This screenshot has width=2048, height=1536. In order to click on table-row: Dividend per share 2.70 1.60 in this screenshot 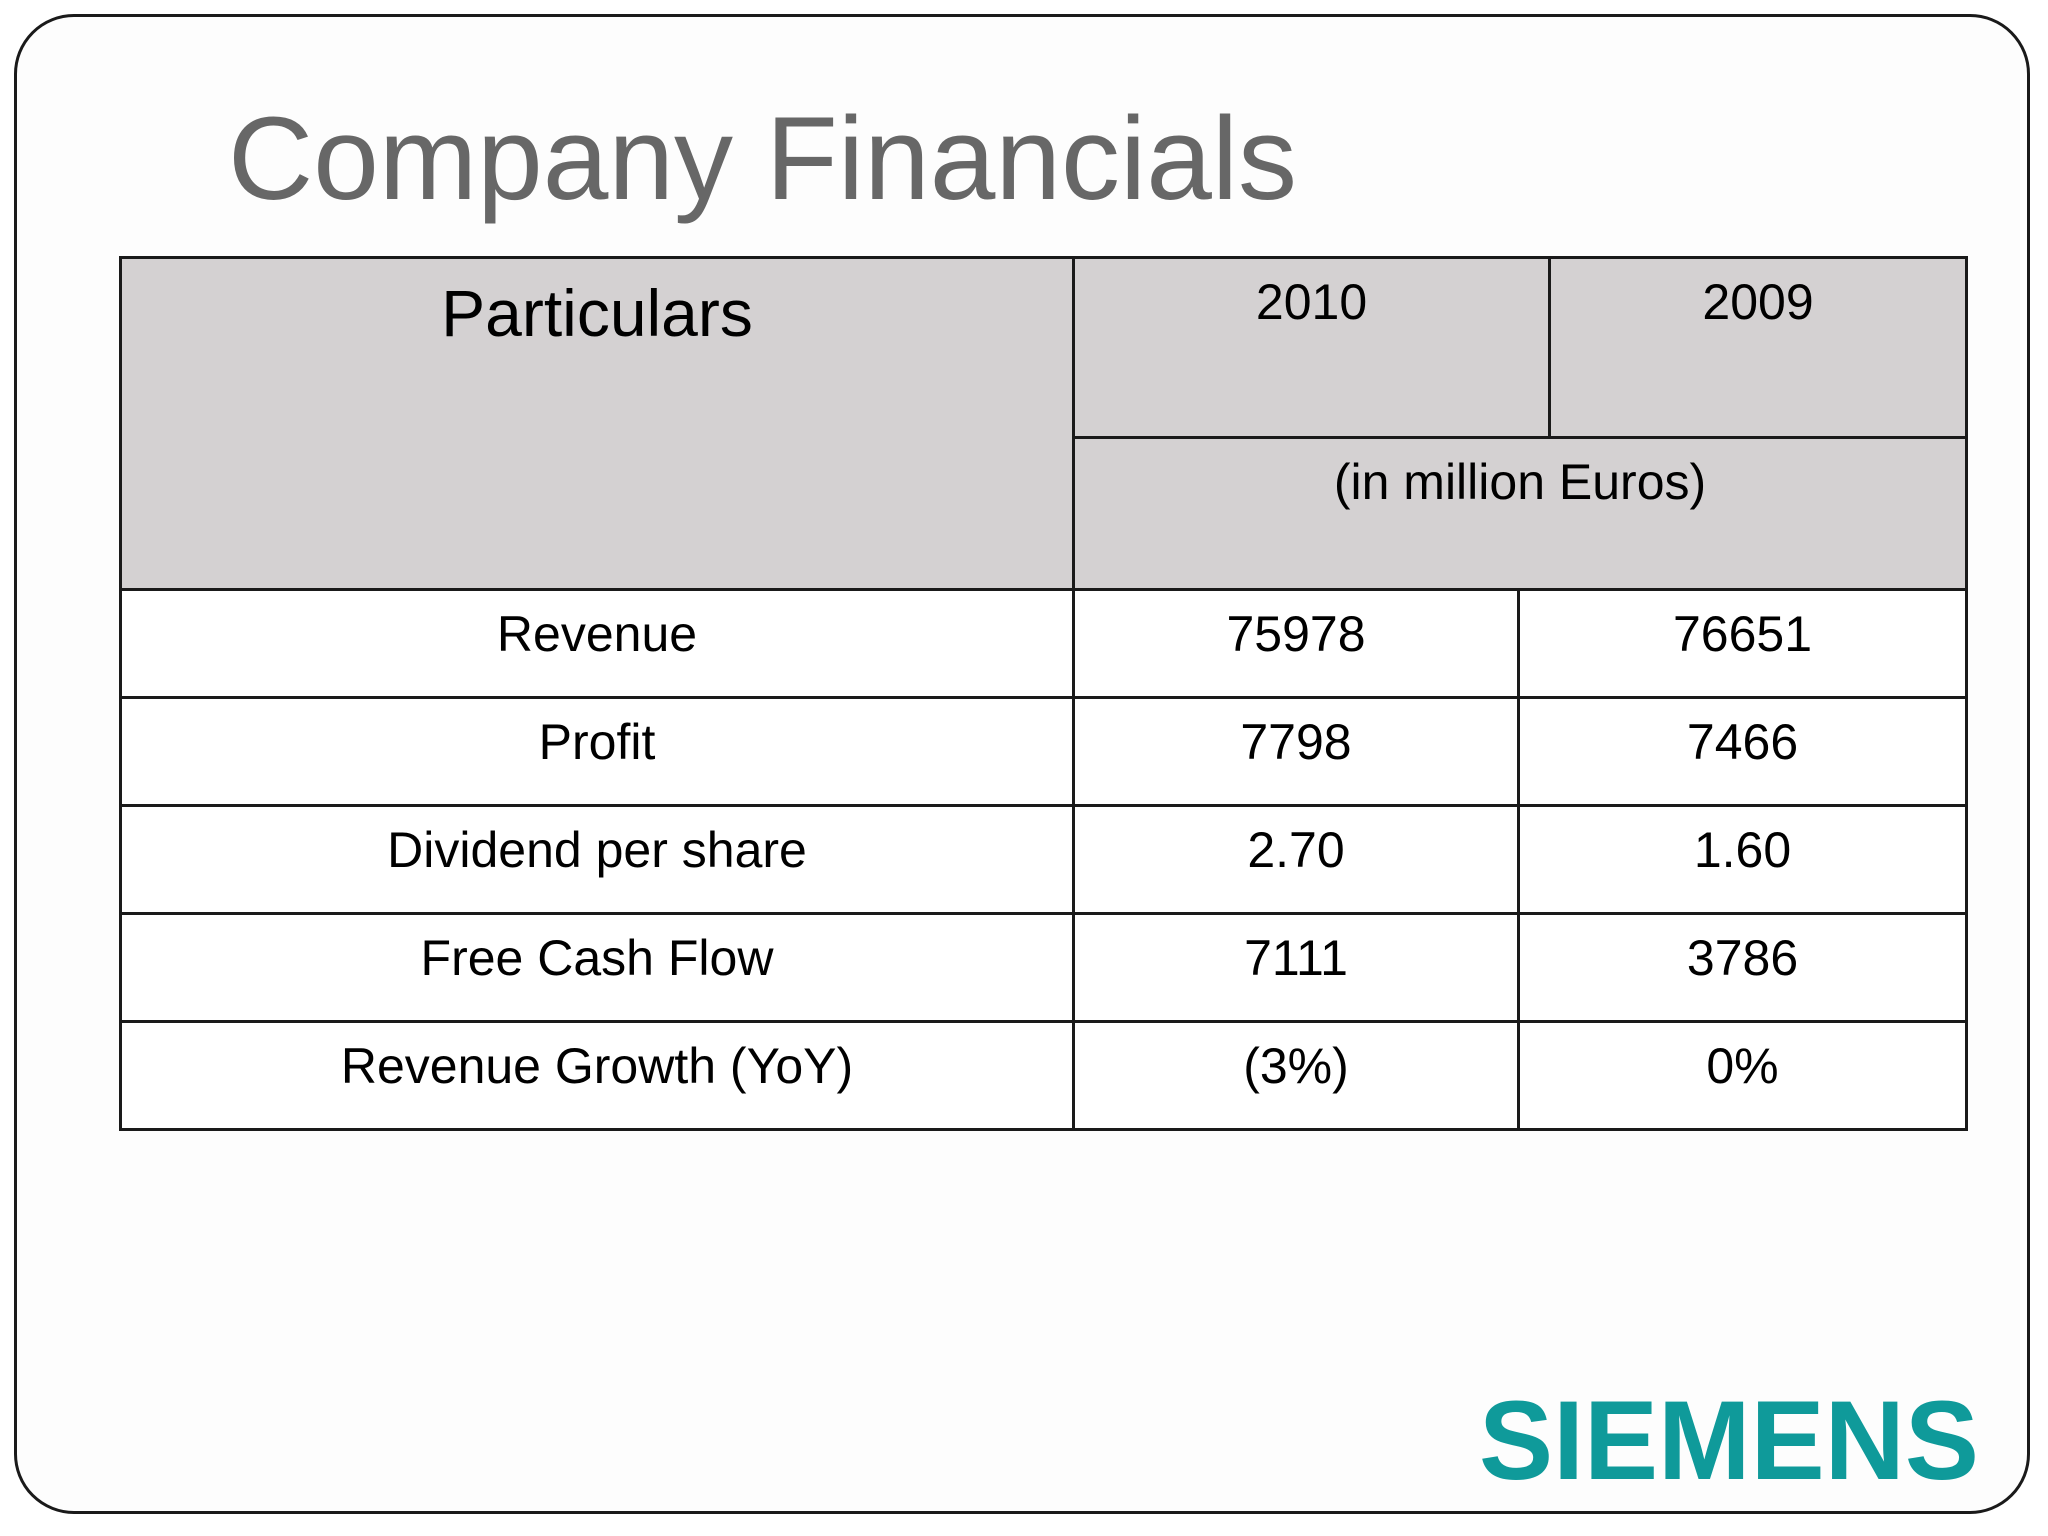, I will do `click(1044, 859)`.